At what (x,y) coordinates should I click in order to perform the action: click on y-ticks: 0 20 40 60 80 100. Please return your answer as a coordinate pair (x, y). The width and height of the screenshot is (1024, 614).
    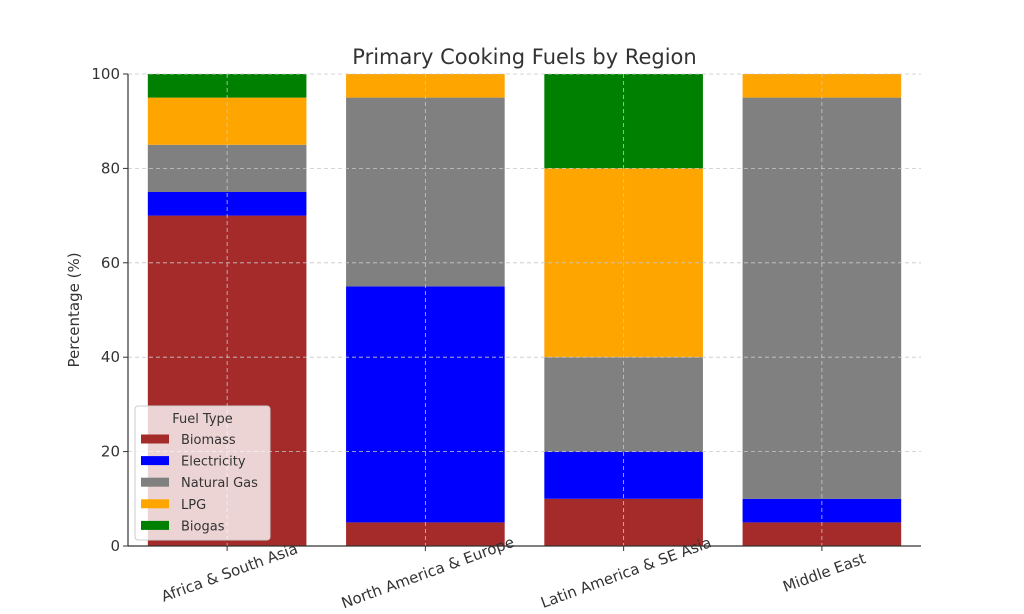
    Looking at the image, I should click on (109, 310).